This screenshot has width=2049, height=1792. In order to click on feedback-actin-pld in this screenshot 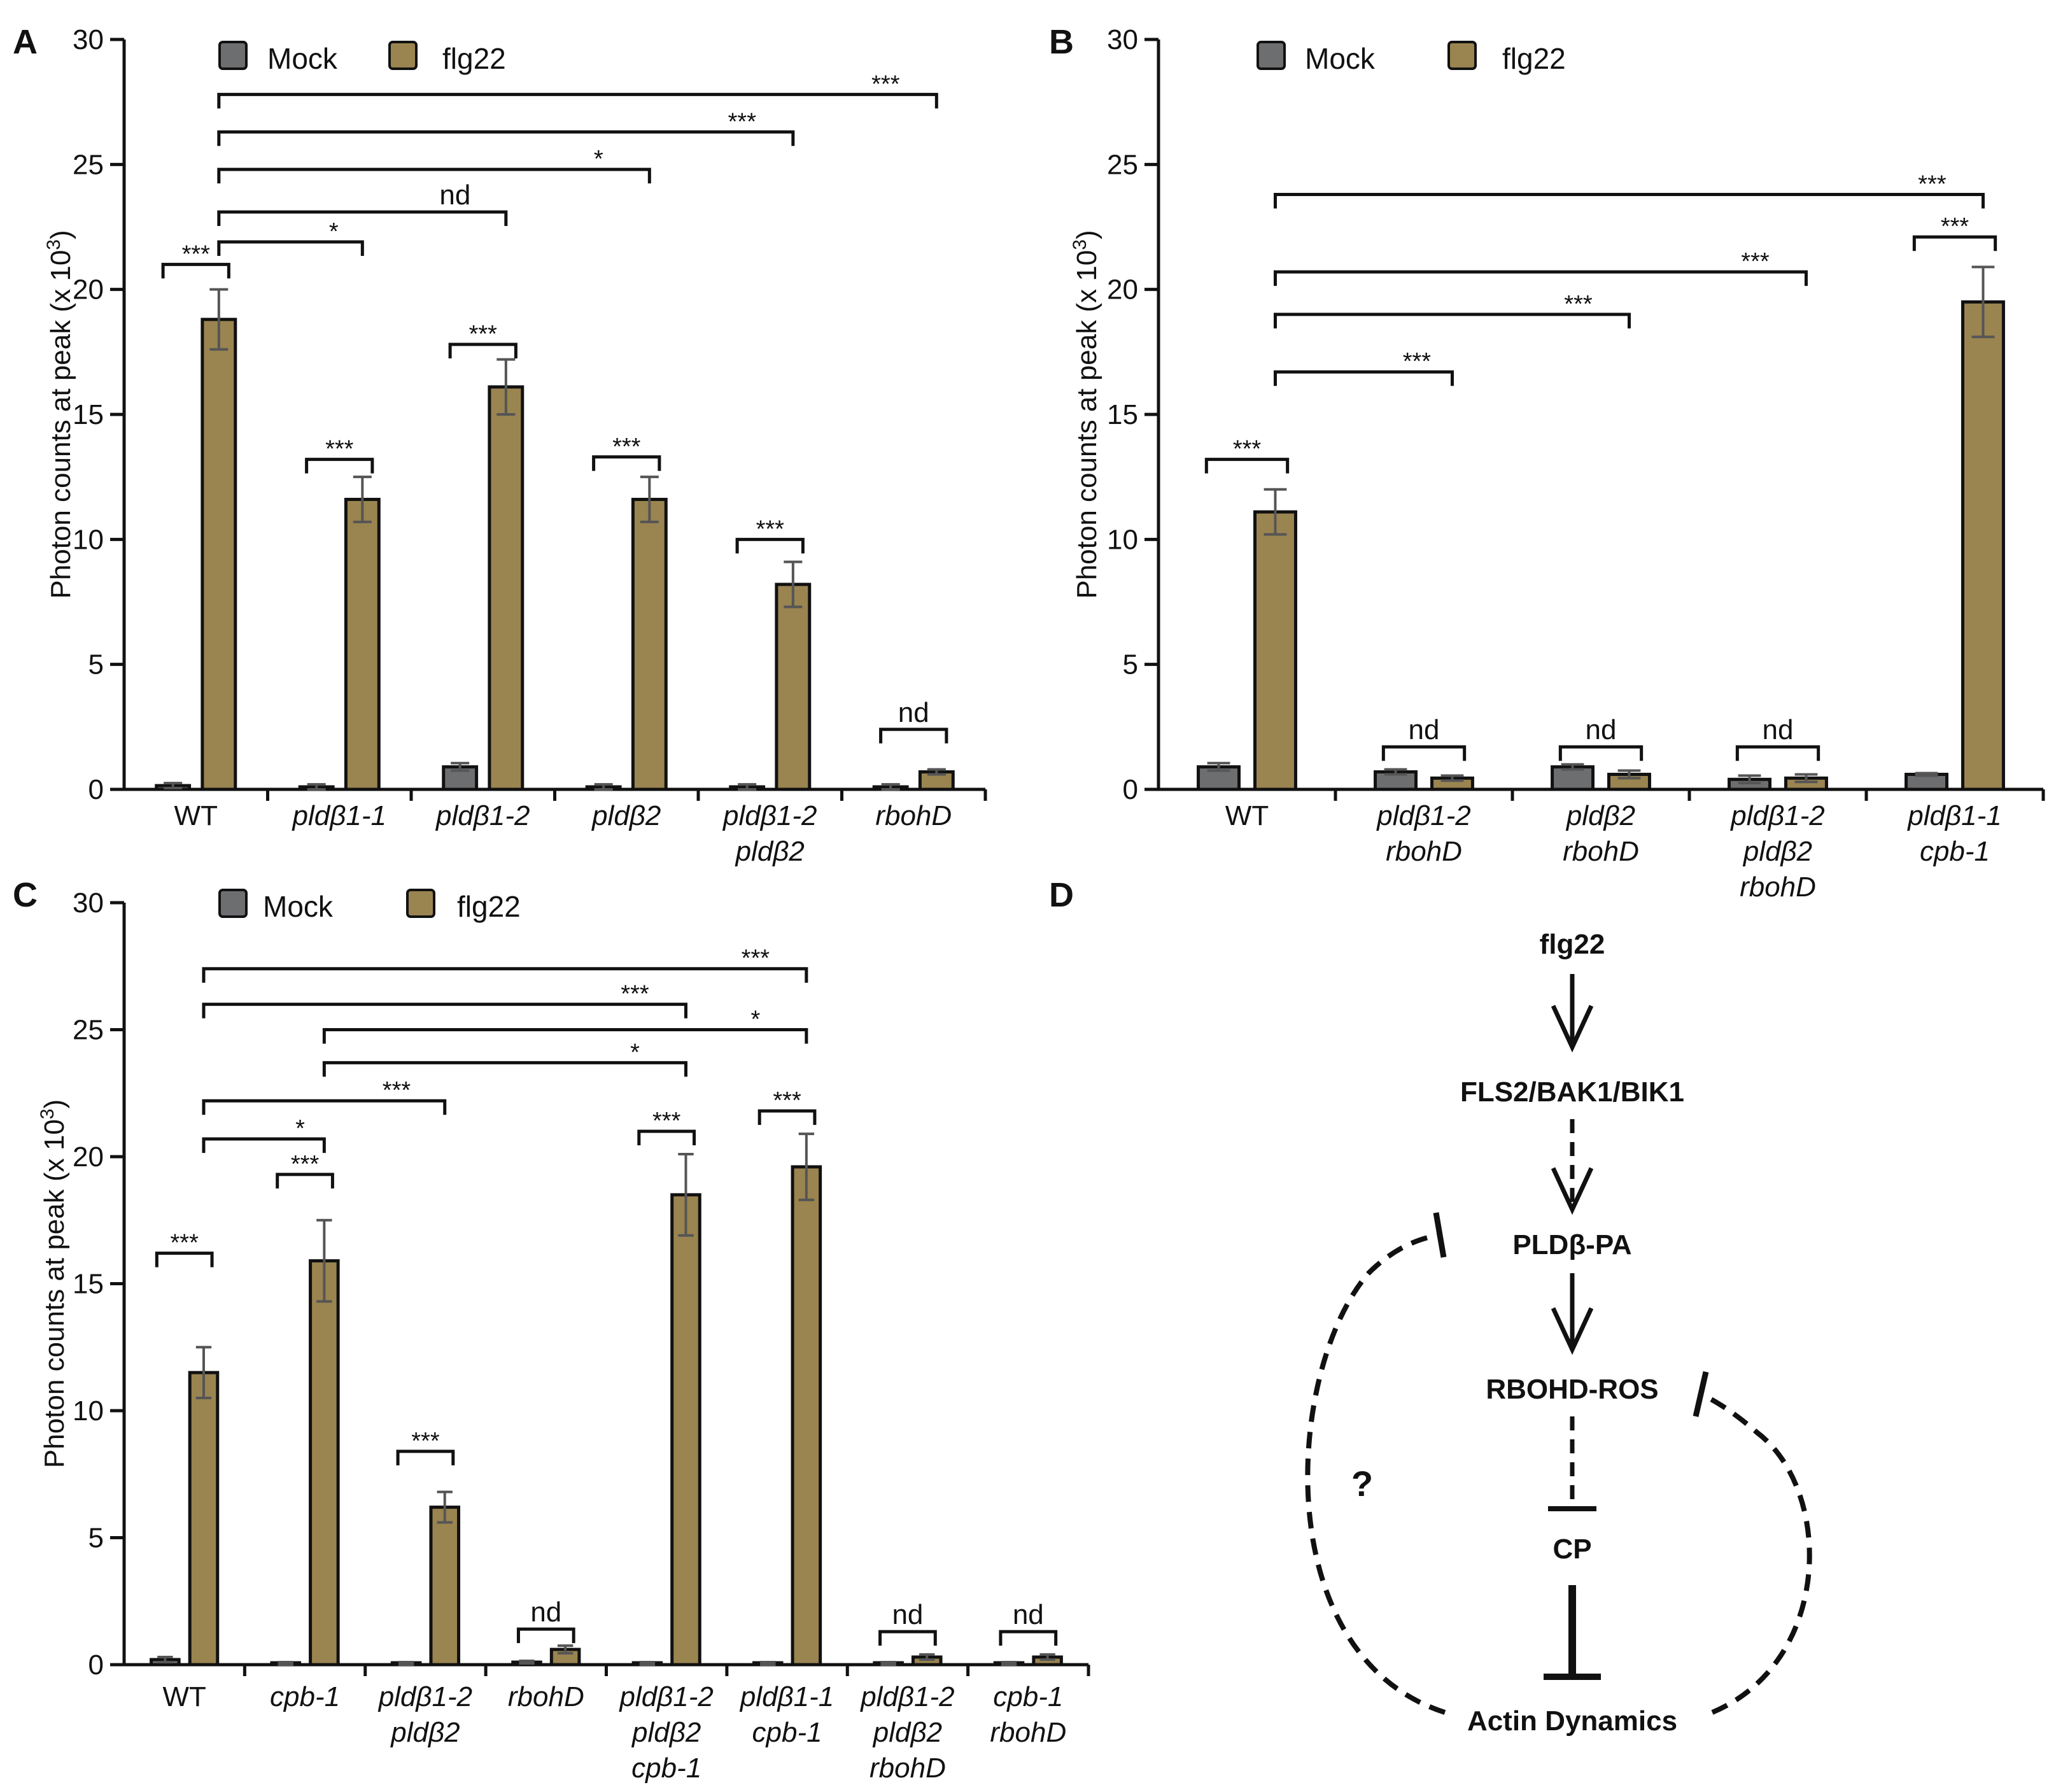, I will do `click(1375, 1473)`.